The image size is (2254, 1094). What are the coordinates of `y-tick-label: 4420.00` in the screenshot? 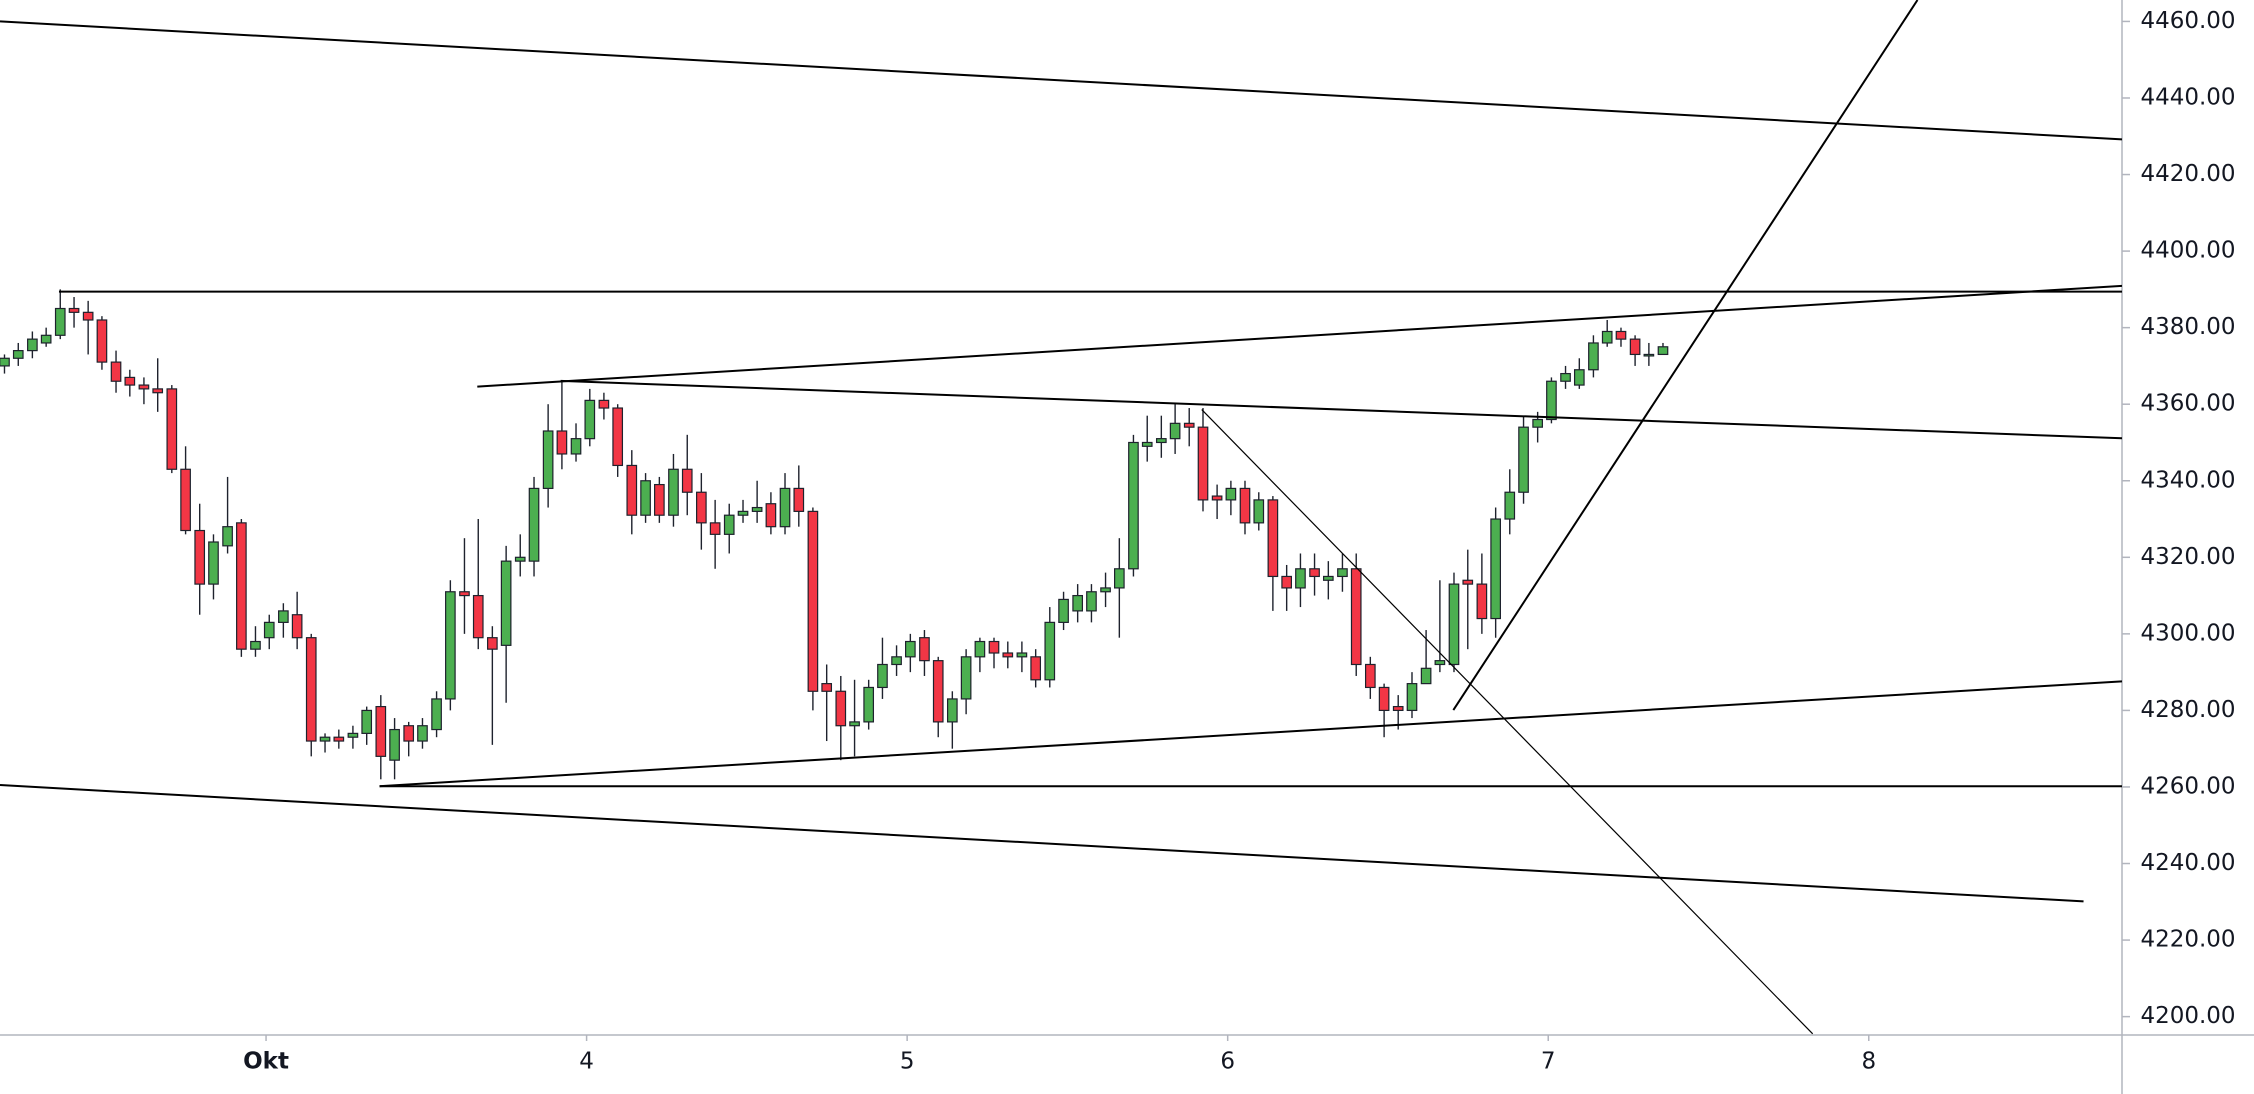 It's located at (2187, 174).